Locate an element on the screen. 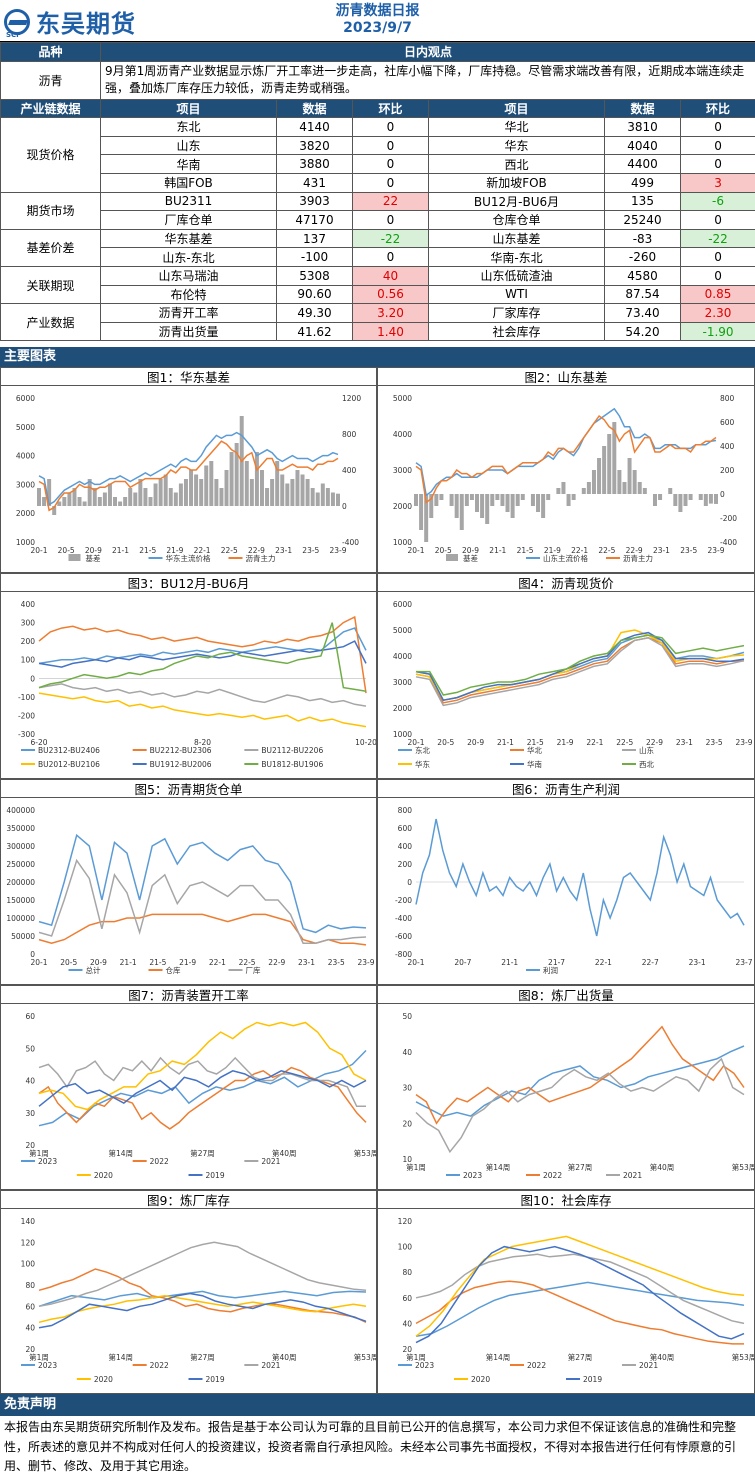  legend-label: 总计 is located at coordinates (93, 970).